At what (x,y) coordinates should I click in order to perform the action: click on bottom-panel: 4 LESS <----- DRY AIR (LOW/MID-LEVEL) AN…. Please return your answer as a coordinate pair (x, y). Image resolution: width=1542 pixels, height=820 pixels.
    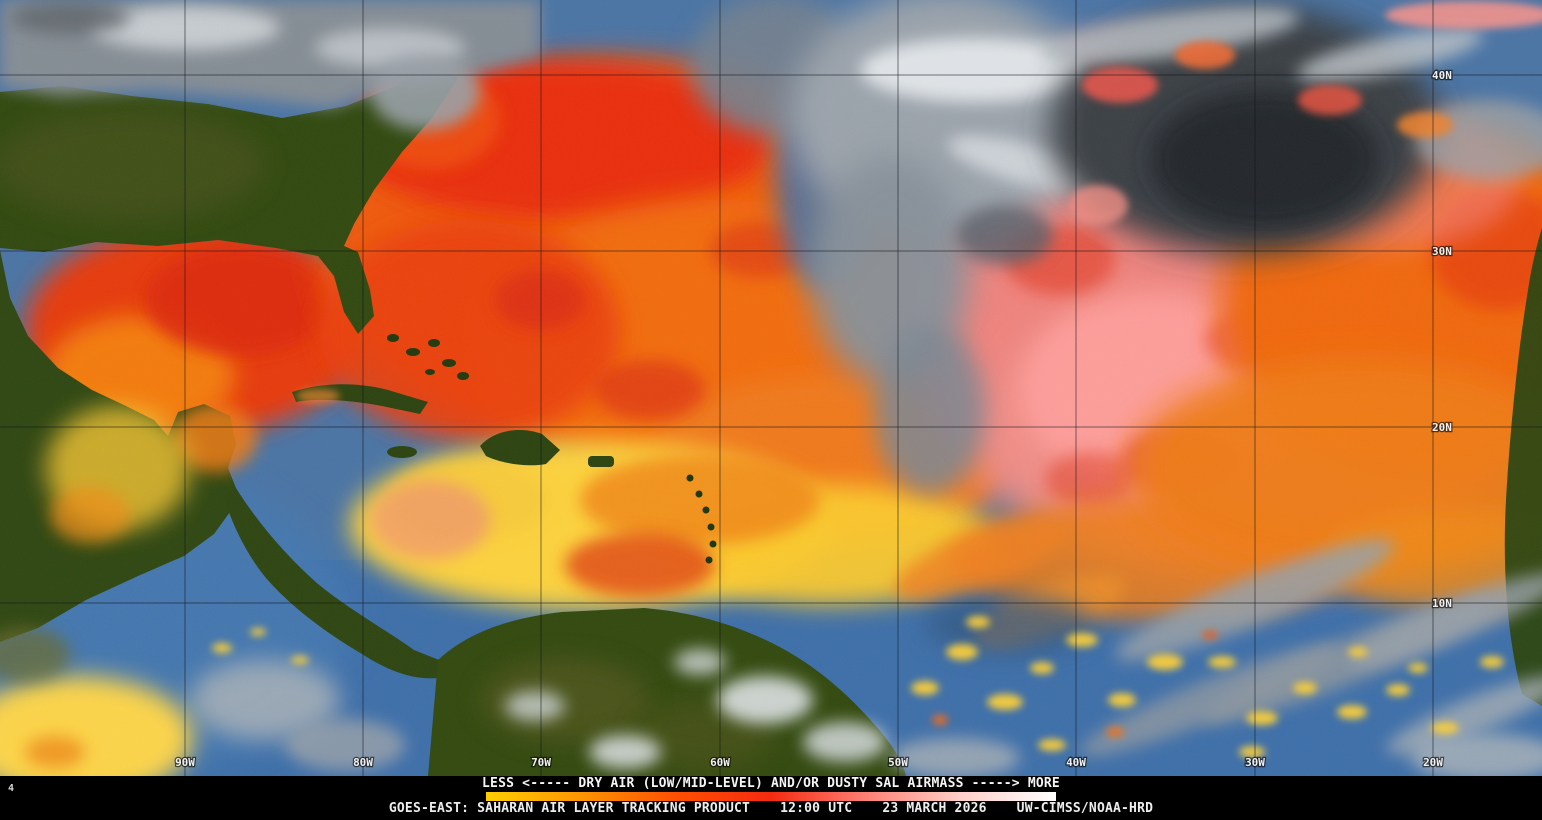
    Looking at the image, I should click on (771, 798).